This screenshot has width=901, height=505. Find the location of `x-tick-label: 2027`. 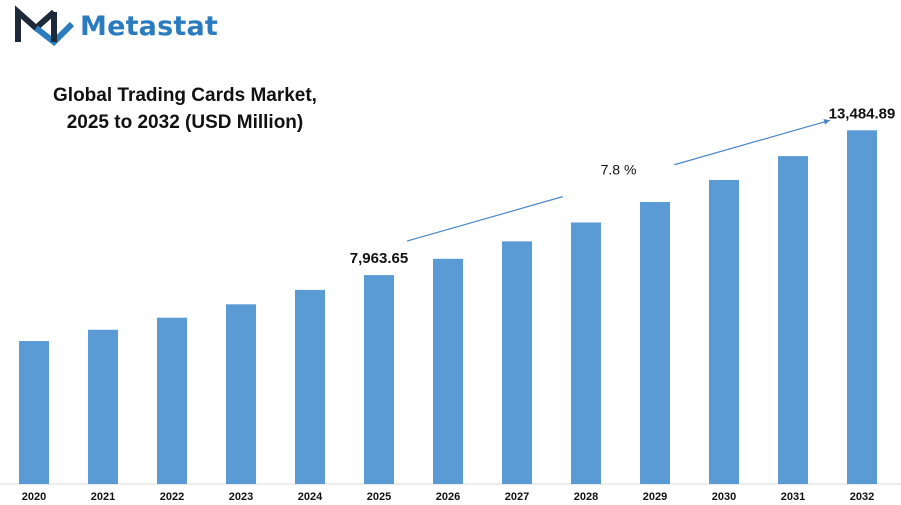

x-tick-label: 2027 is located at coordinates (517, 497).